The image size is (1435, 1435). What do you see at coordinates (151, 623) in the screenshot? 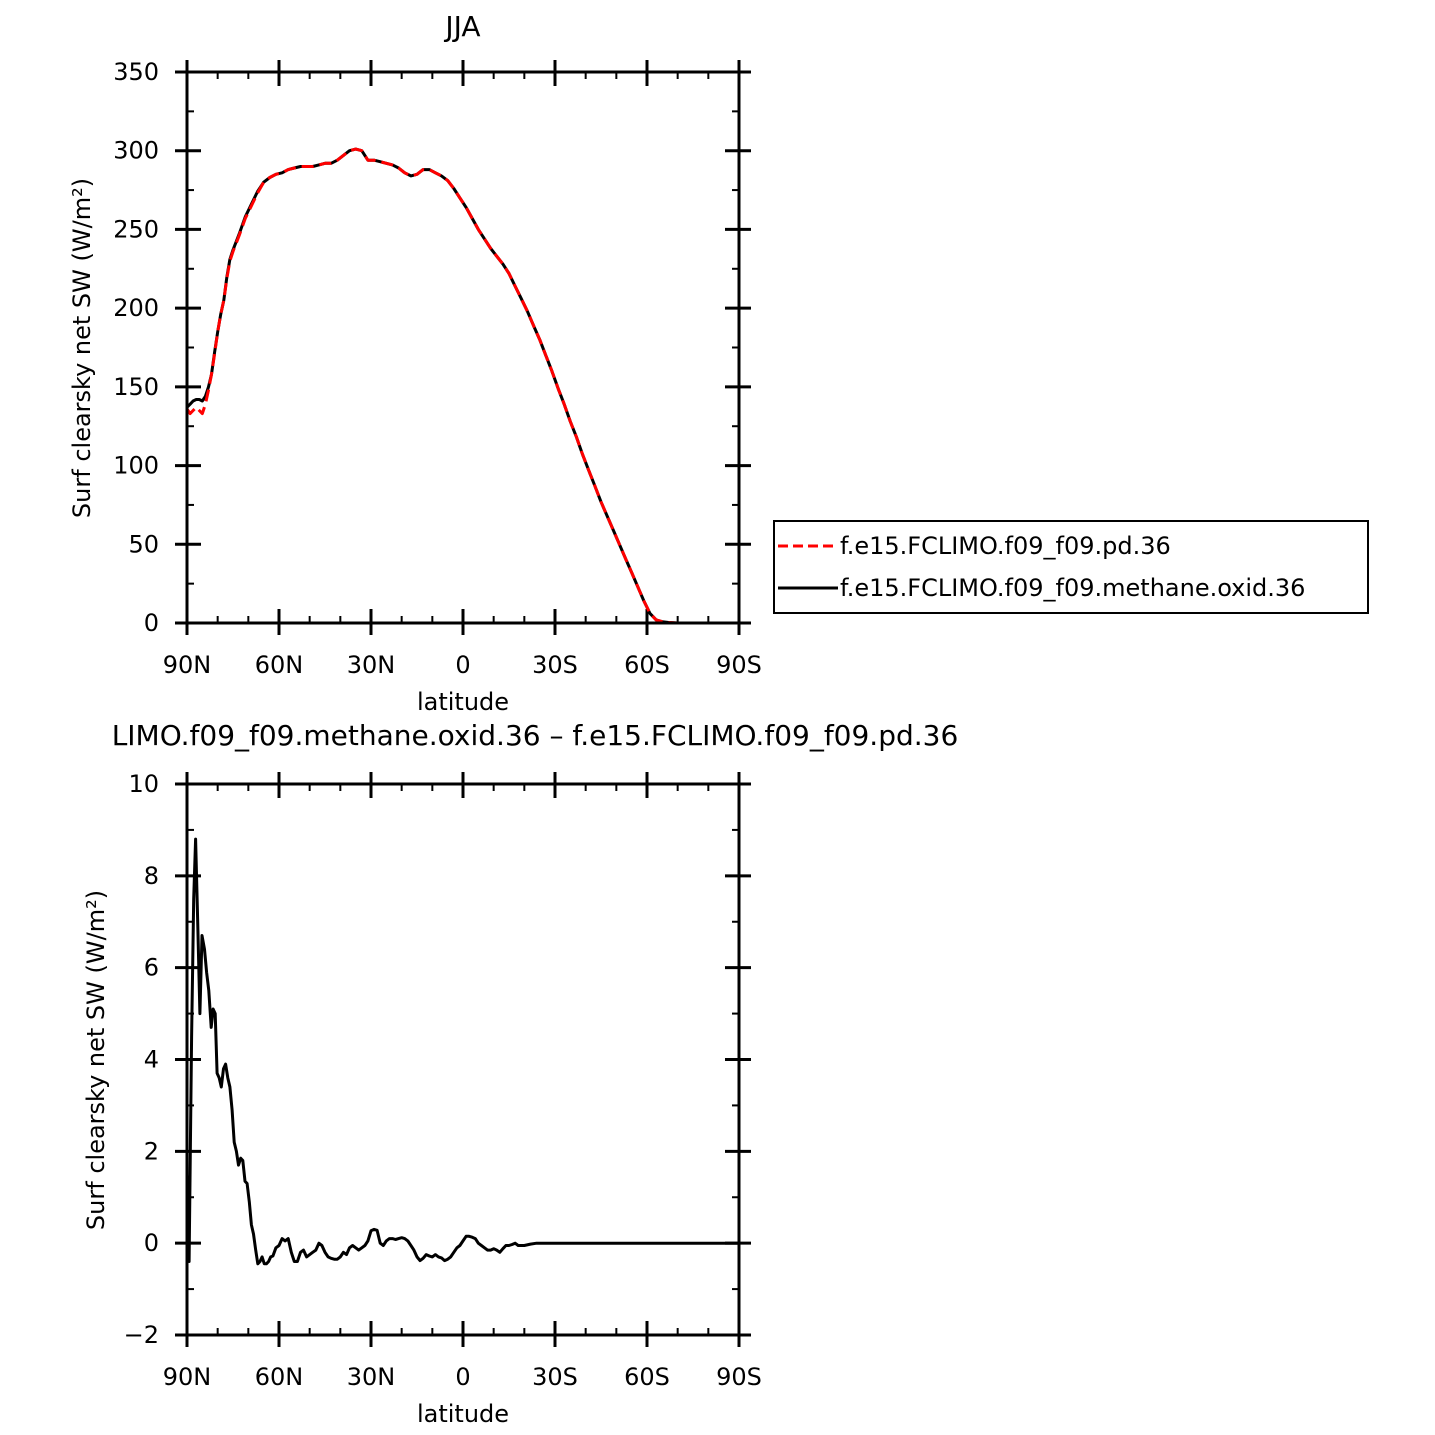
I see `top-y-tick-label: 0` at bounding box center [151, 623].